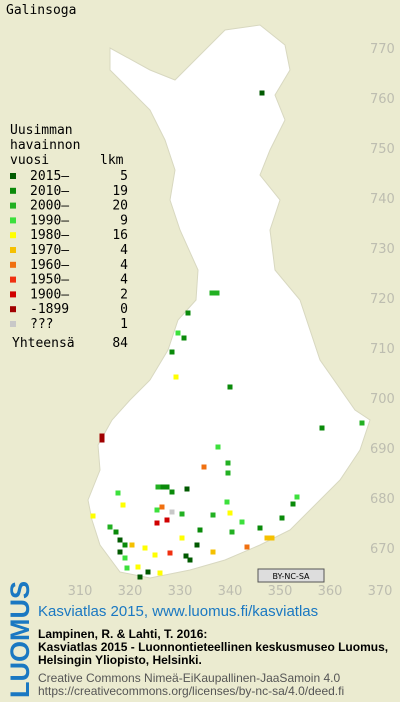 This screenshot has width=400, height=702. I want to click on legend-label: 1960–, so click(49, 265).